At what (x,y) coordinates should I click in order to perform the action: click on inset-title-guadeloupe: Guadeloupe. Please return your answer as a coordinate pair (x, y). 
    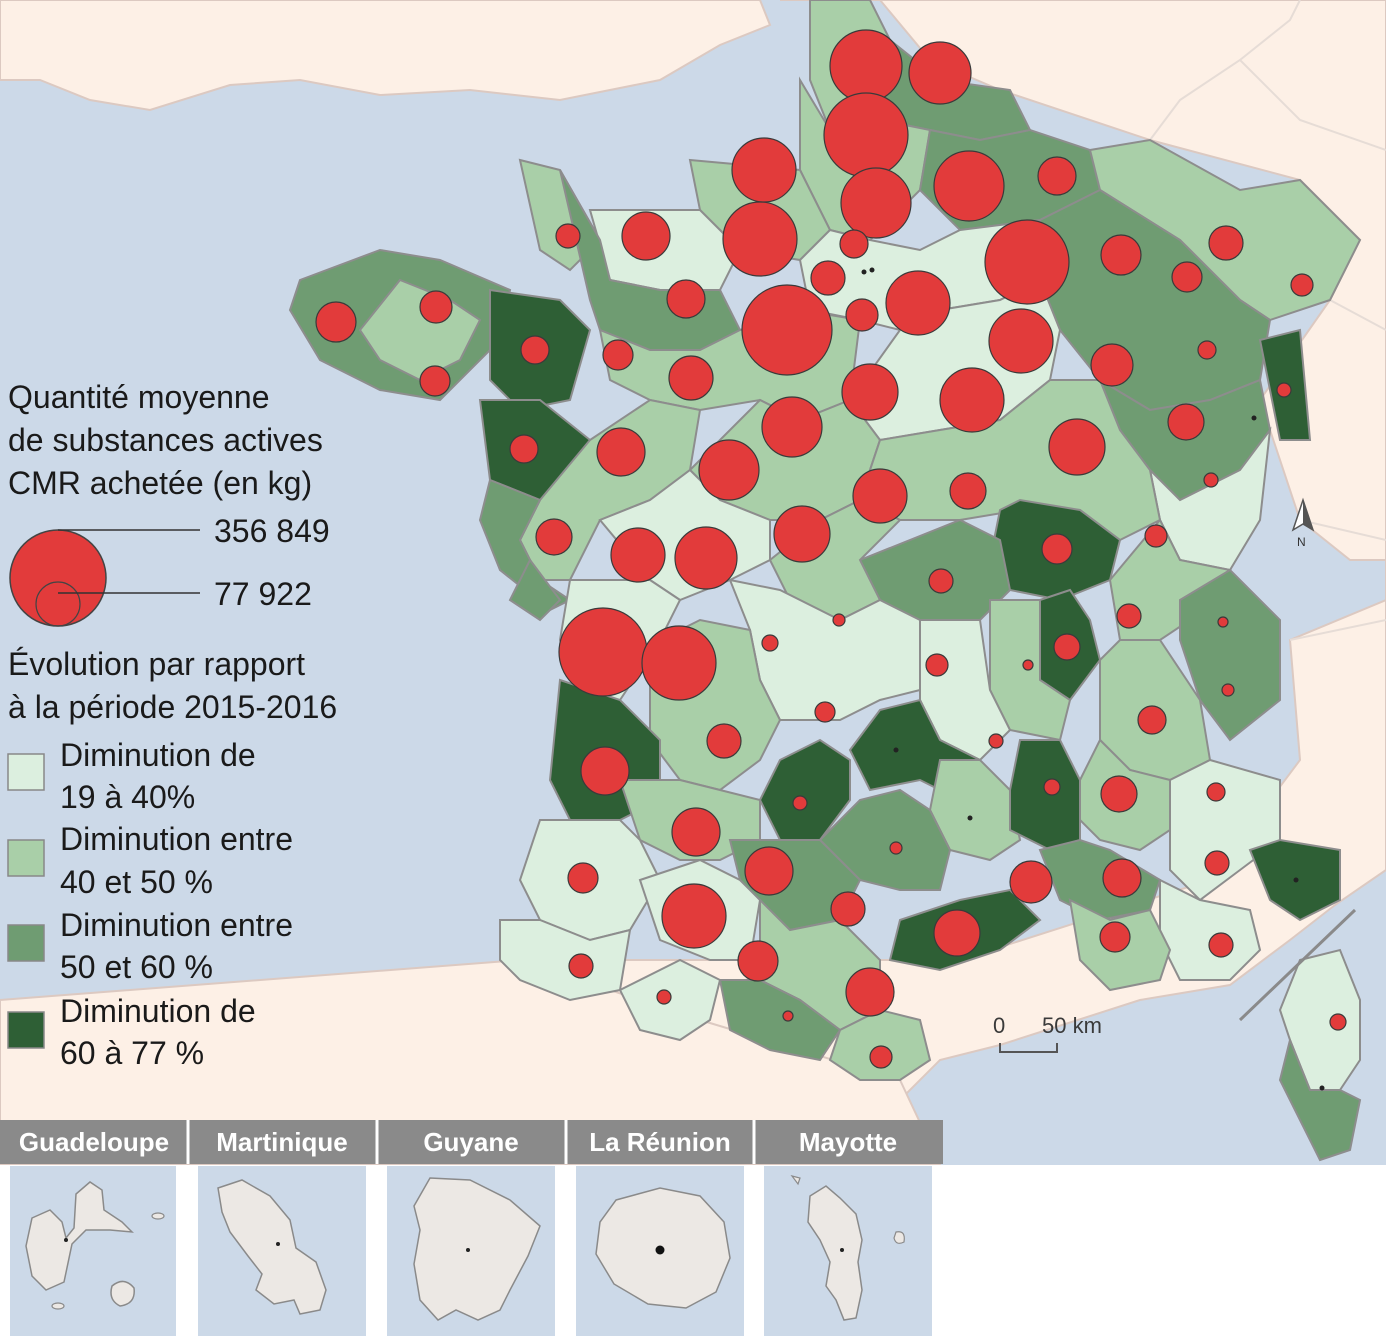
    Looking at the image, I should click on (94, 1142).